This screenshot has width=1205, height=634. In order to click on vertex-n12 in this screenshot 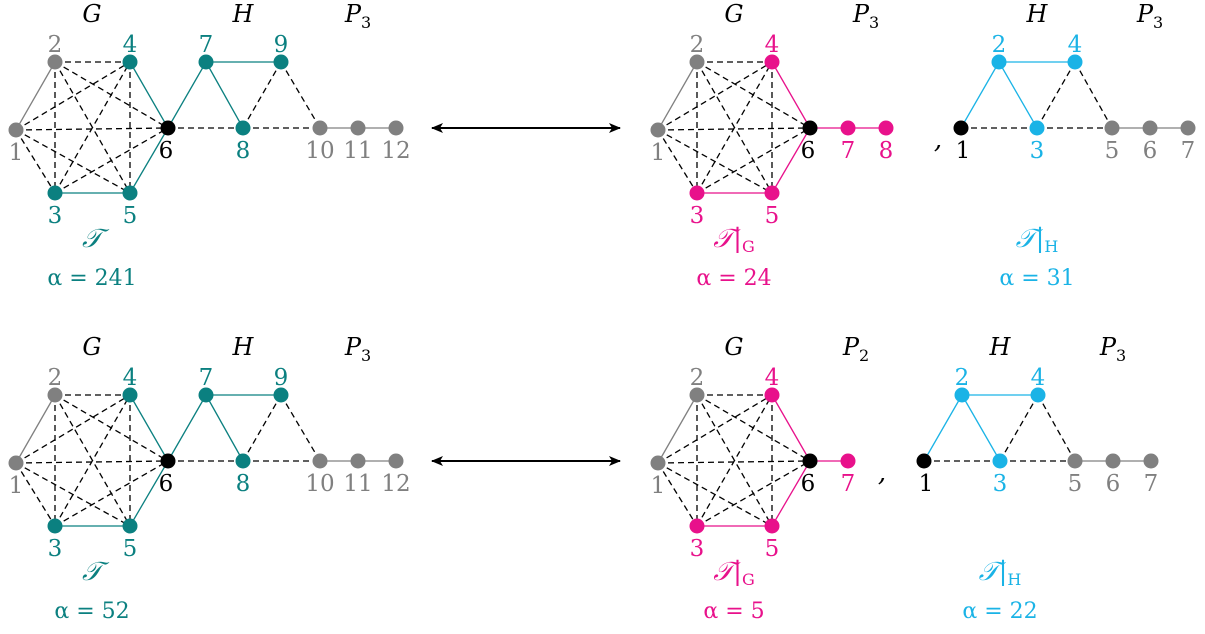, I will do `click(396, 461)`.